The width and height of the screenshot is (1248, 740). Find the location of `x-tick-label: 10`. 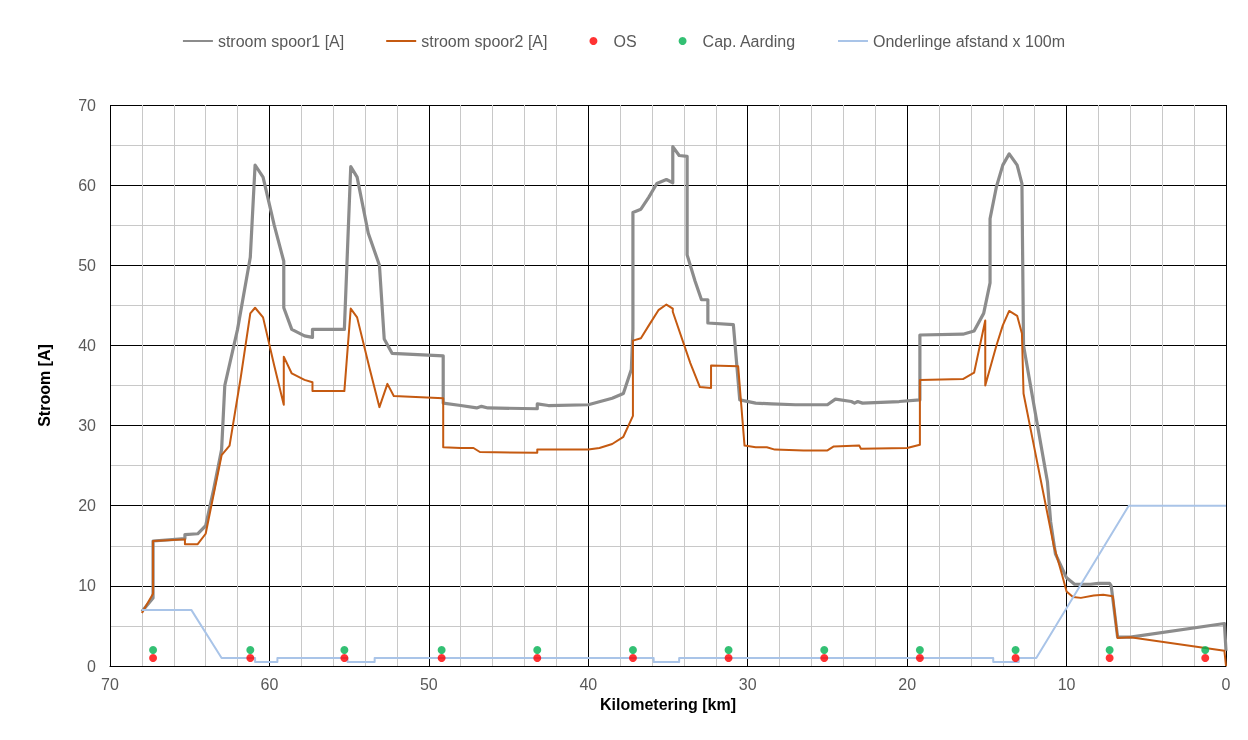

x-tick-label: 10 is located at coordinates (1066, 684).